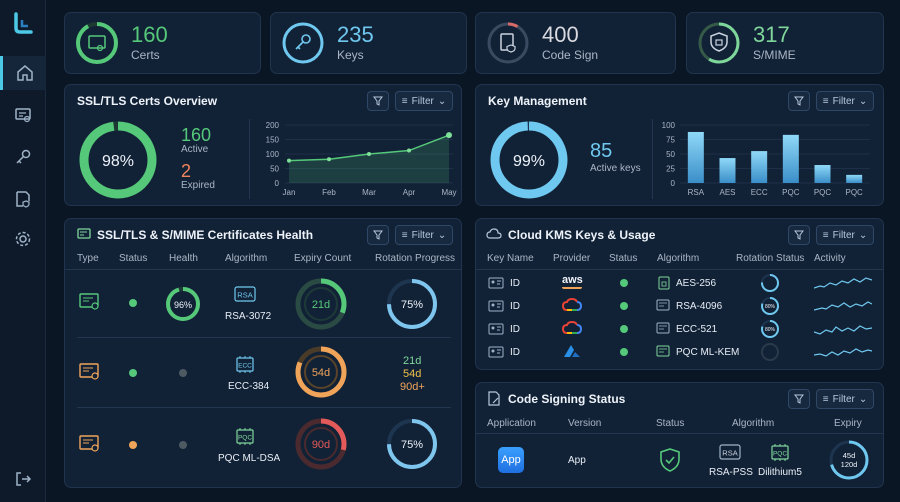 This screenshot has height=502, width=900. I want to click on col-expiry-count: Expiry Count, so click(323, 258).